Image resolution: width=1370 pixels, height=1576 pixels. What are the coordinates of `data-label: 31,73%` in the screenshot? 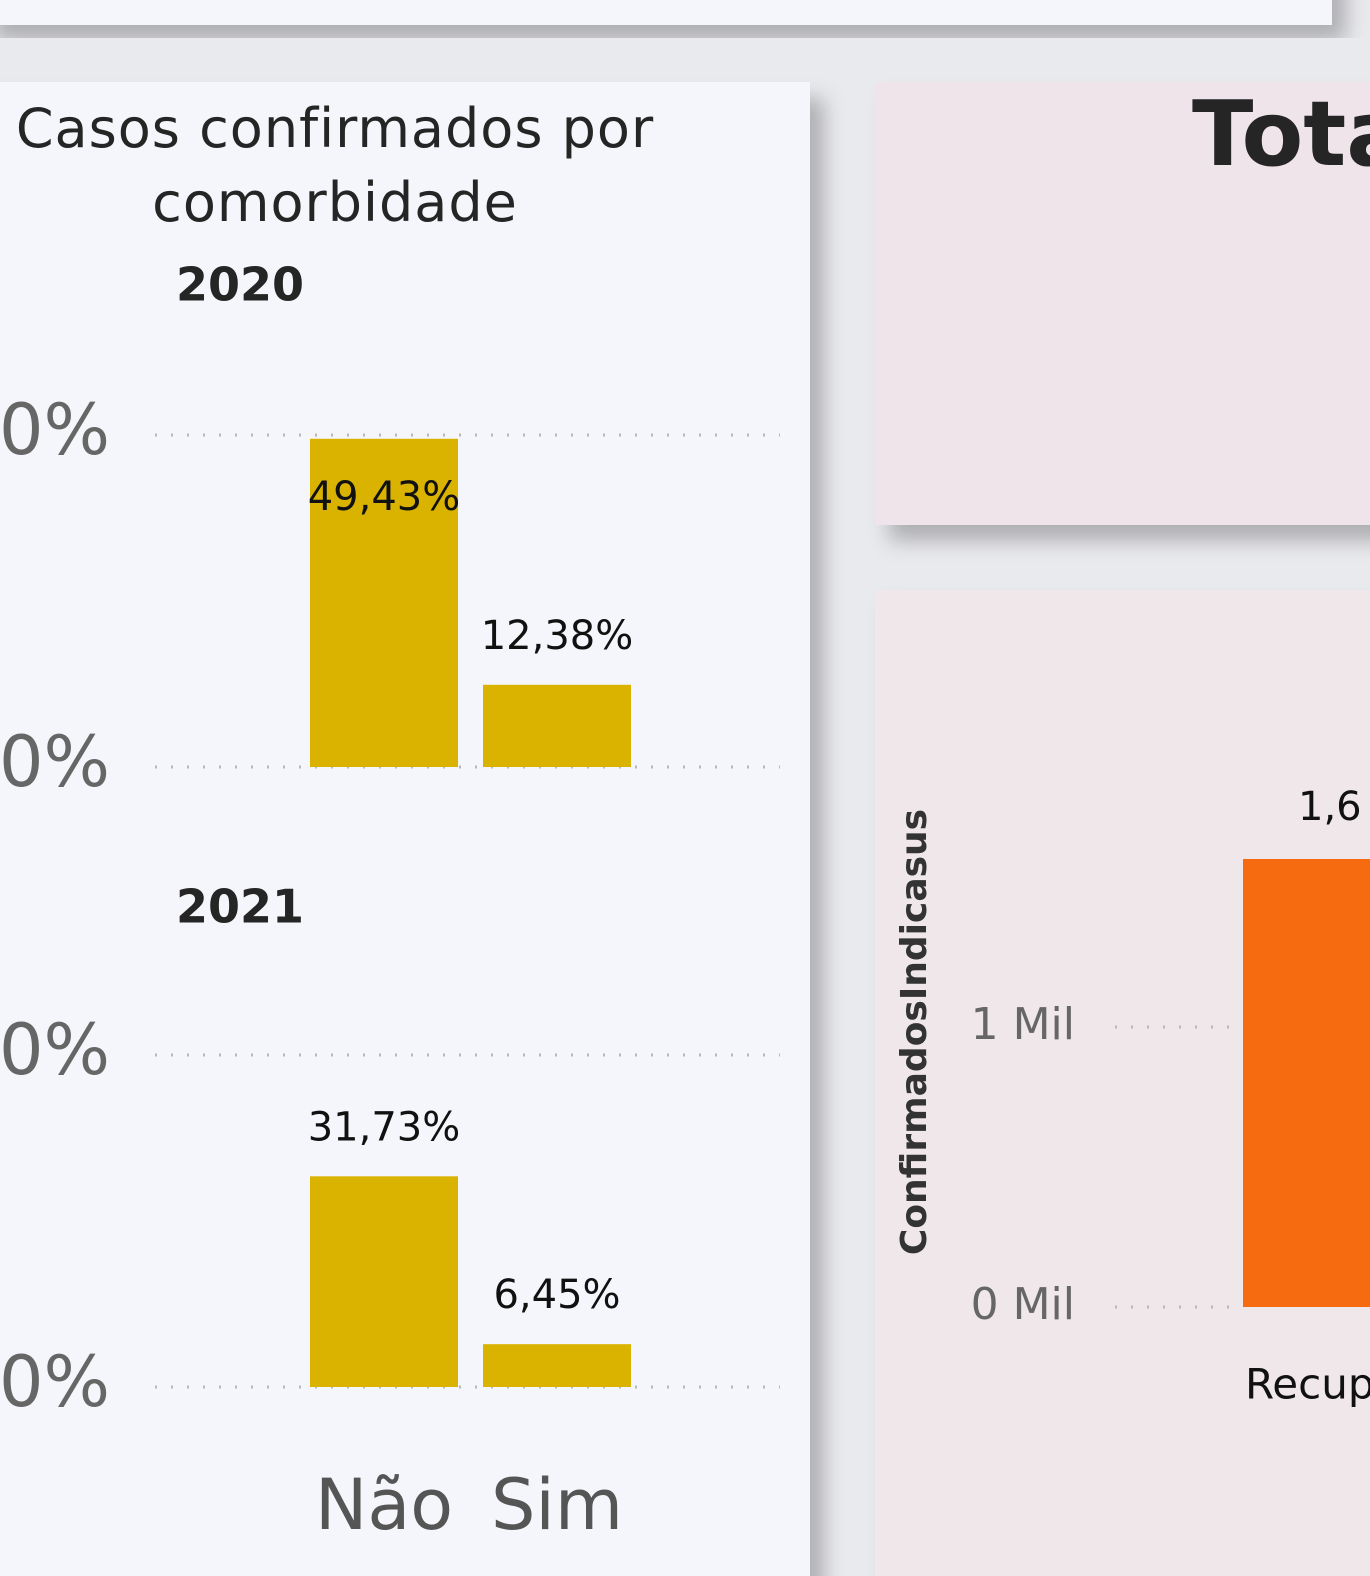 It's located at (384, 1127).